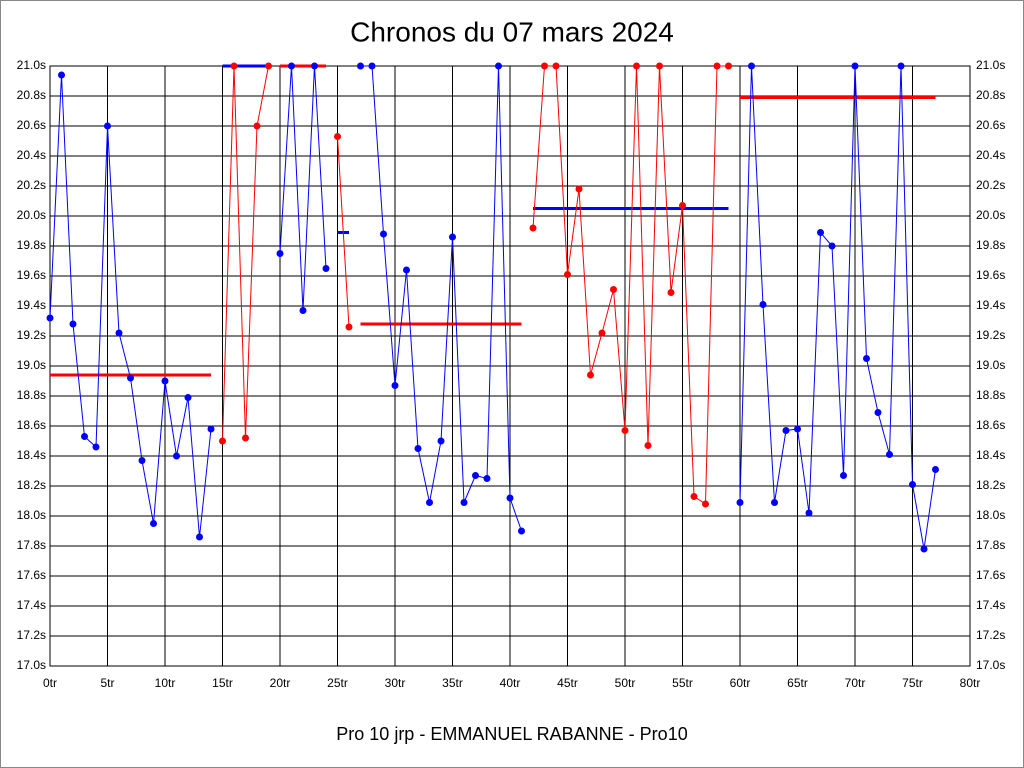  Describe the element at coordinates (990, 305) in the screenshot. I see `y2-tick-label: 19.4s` at that location.